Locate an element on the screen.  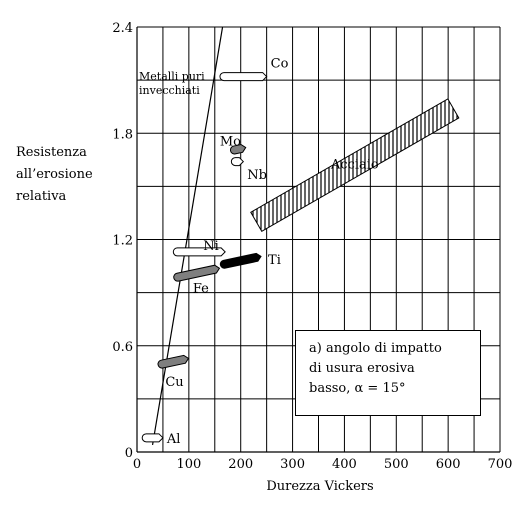
x-tick-label: 200 is located at coordinates (240, 464).